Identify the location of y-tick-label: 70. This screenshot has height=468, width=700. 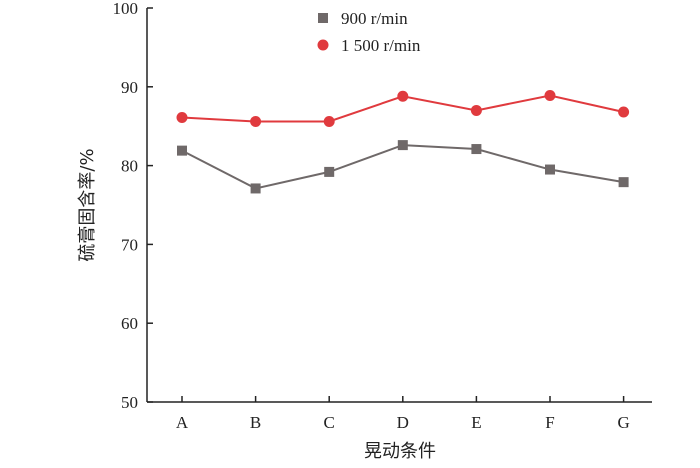
(129, 244).